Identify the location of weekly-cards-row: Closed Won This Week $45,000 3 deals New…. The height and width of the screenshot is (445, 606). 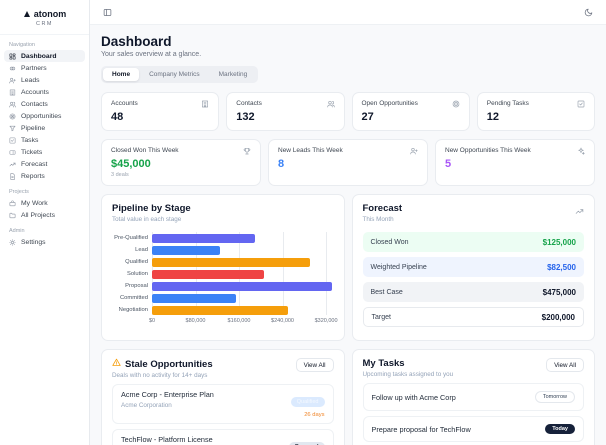
(348, 162).